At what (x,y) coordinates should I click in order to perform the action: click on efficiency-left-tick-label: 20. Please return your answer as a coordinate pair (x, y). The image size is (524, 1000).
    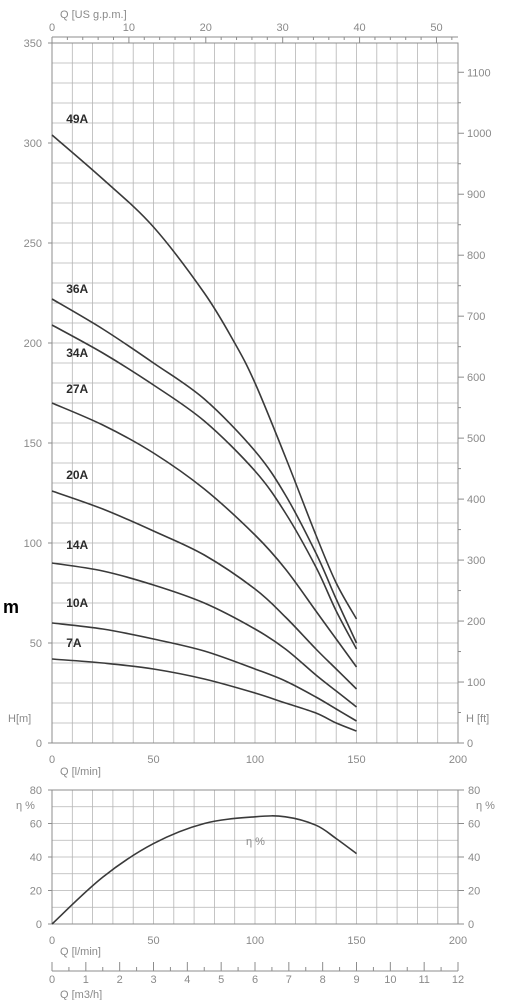
    Looking at the image, I should click on (36, 892).